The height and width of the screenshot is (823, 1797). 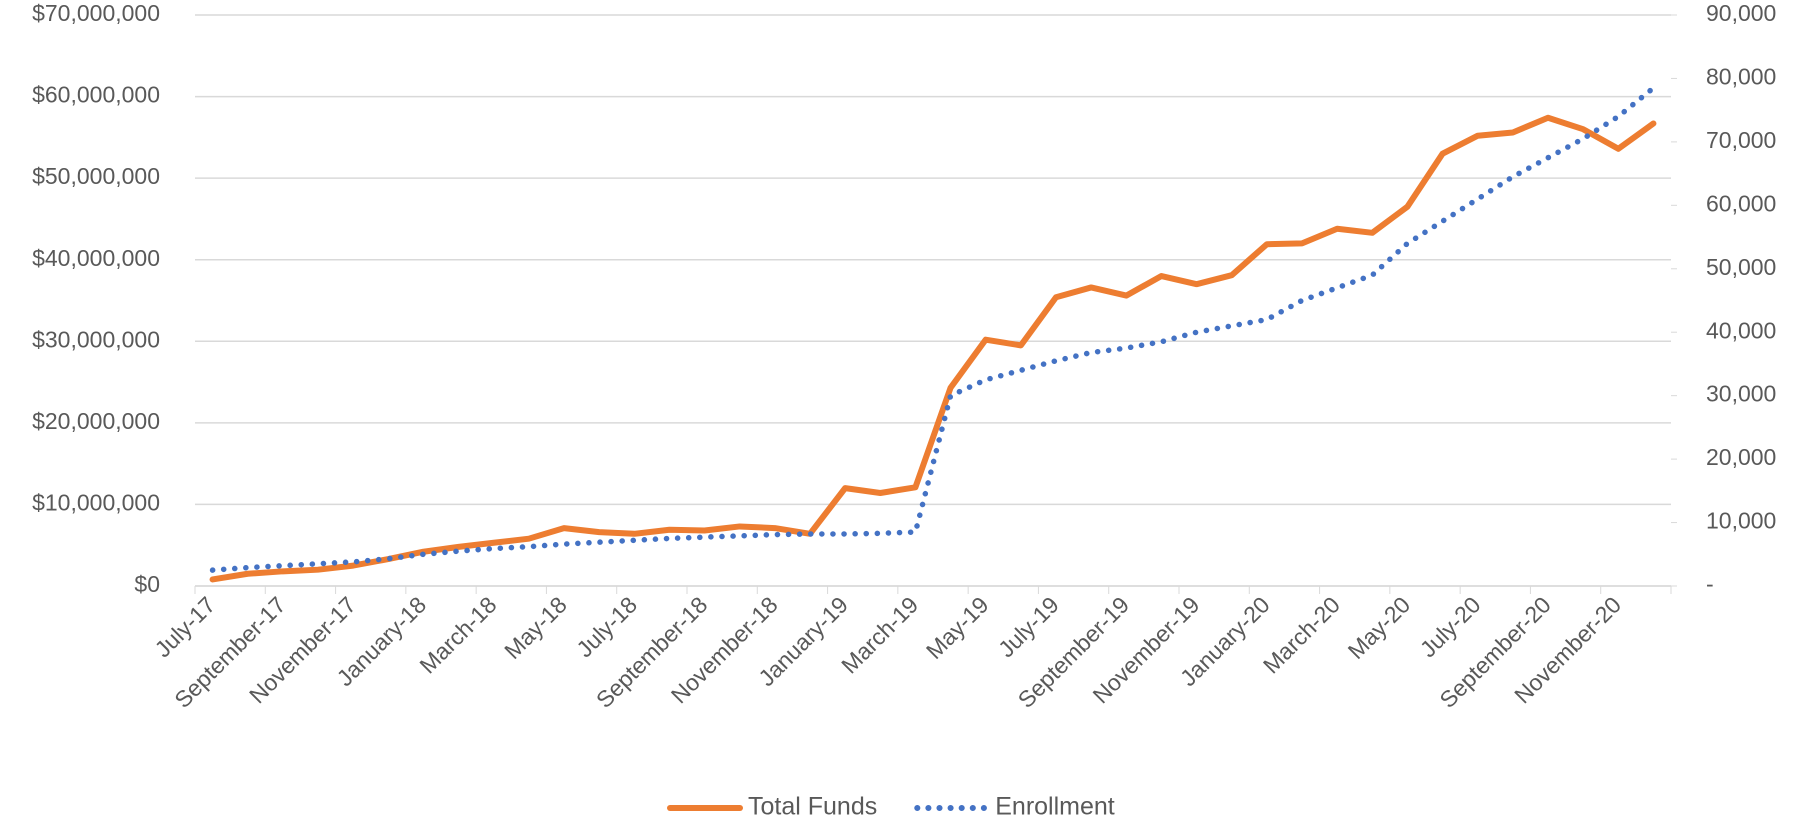 I want to click on y-tick-label: $0, so click(x=147, y=584).